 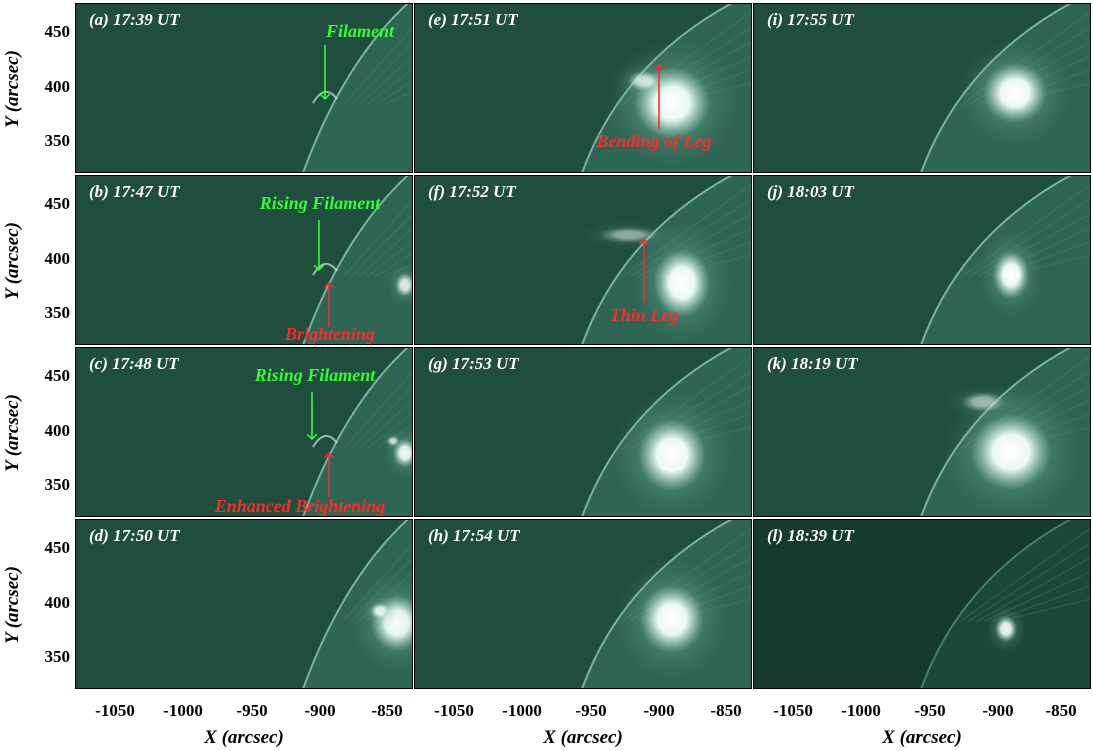 I want to click on panel-title-l: (l) 18:39 UT, so click(x=810, y=535).